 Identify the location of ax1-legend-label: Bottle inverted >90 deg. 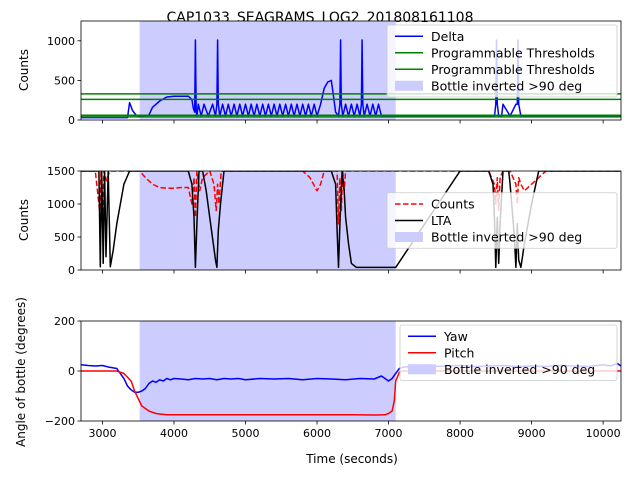
(506, 237).